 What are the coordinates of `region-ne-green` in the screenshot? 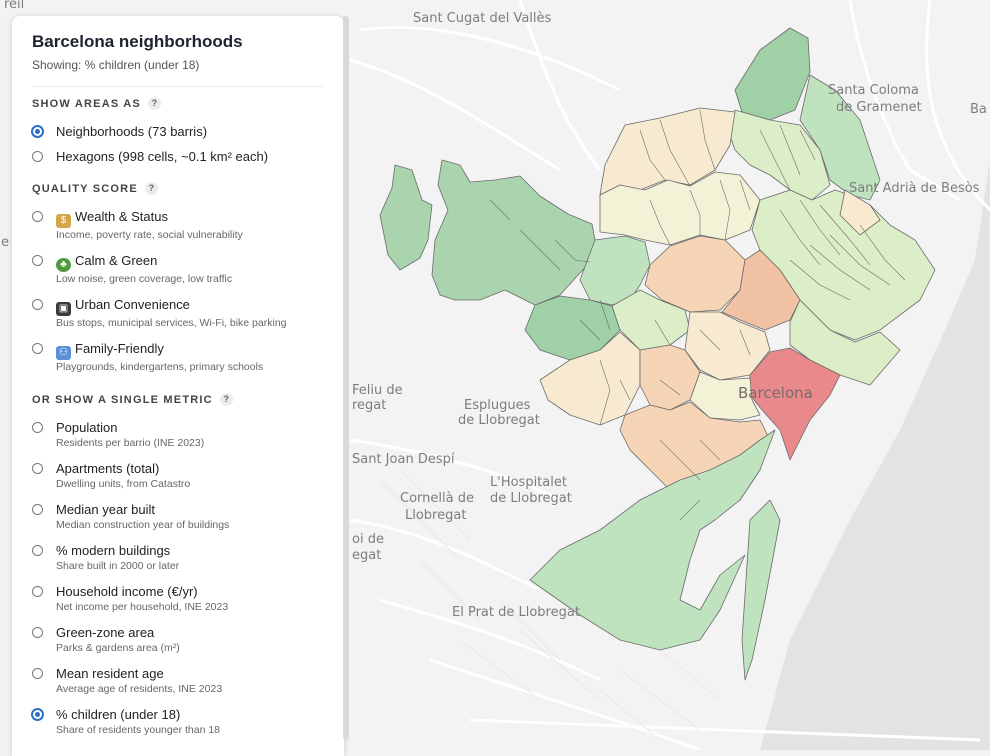 It's located at (840, 137).